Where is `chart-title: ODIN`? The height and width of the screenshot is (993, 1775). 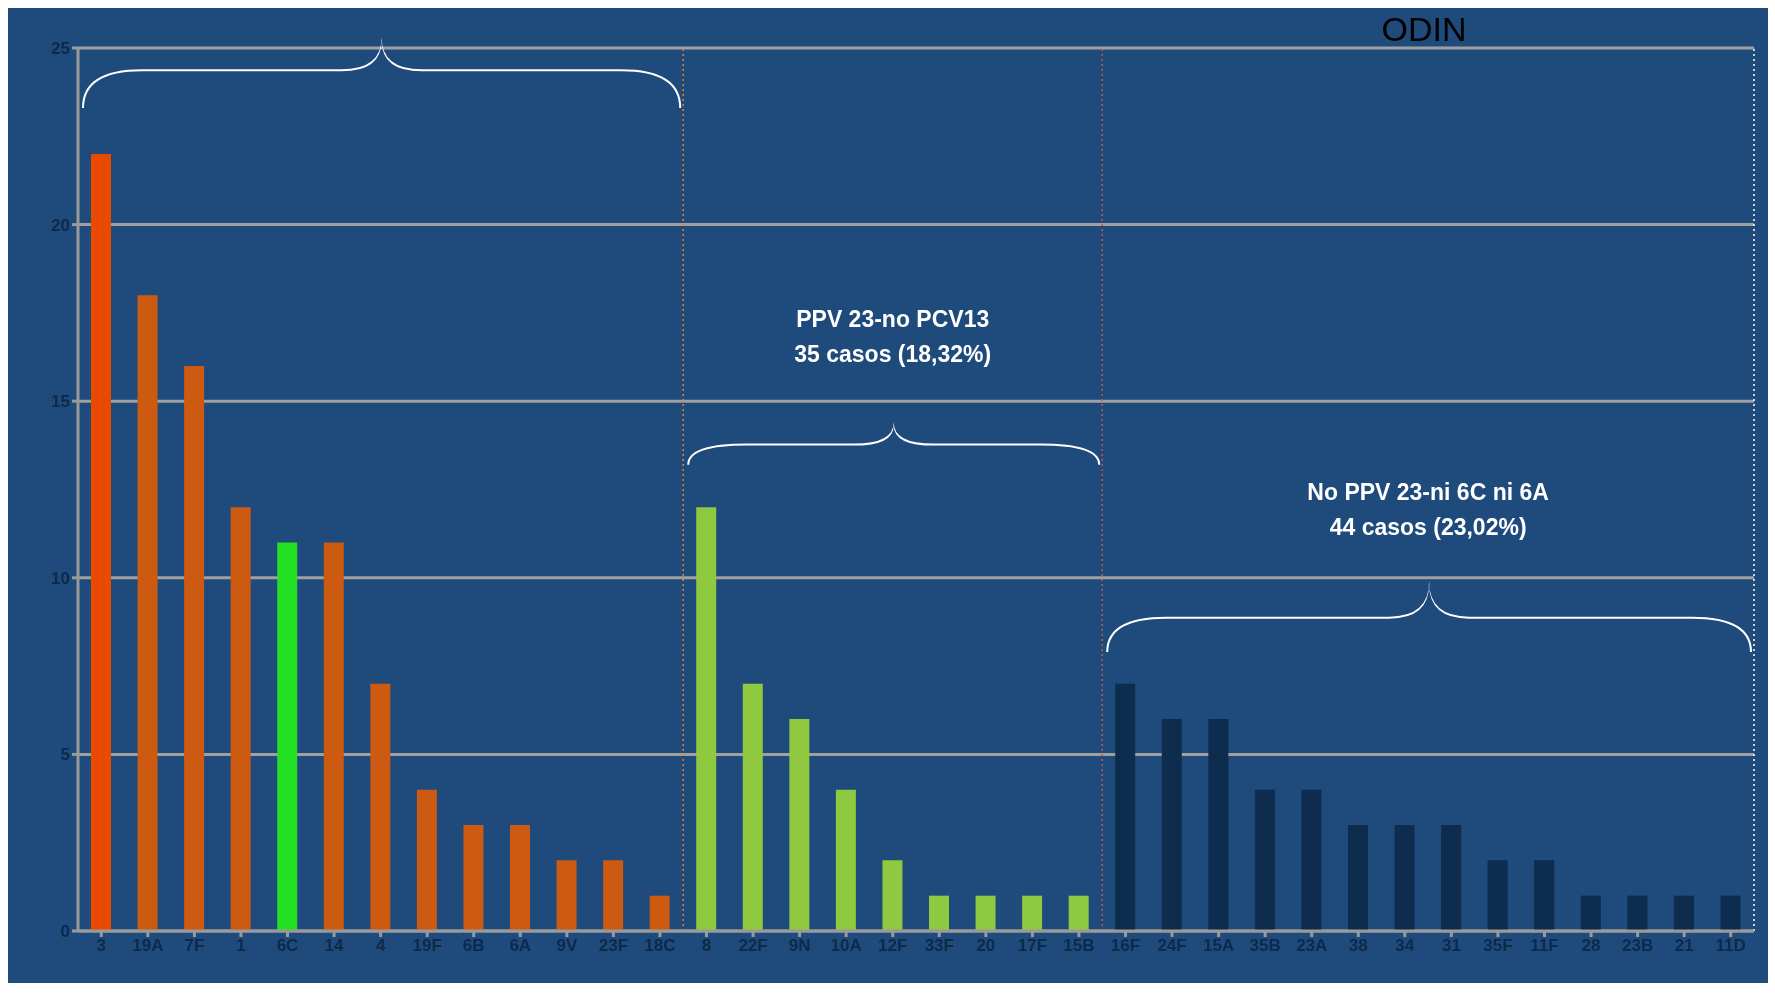 chart-title: ODIN is located at coordinates (1424, 29).